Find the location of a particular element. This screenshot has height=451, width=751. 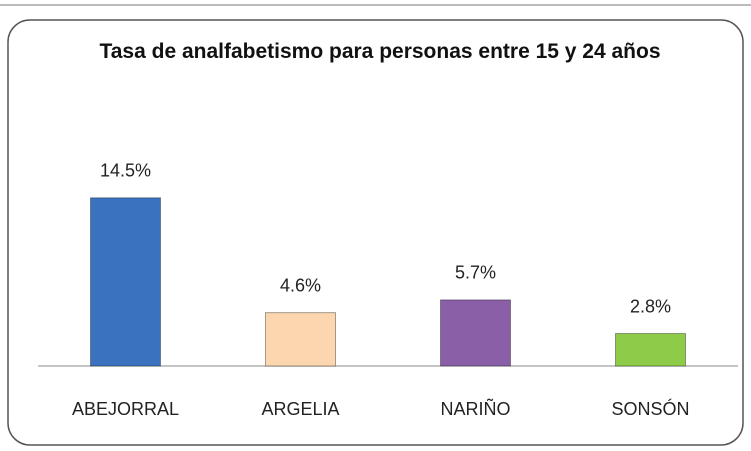

value-label: 14.5% is located at coordinates (125, 171).